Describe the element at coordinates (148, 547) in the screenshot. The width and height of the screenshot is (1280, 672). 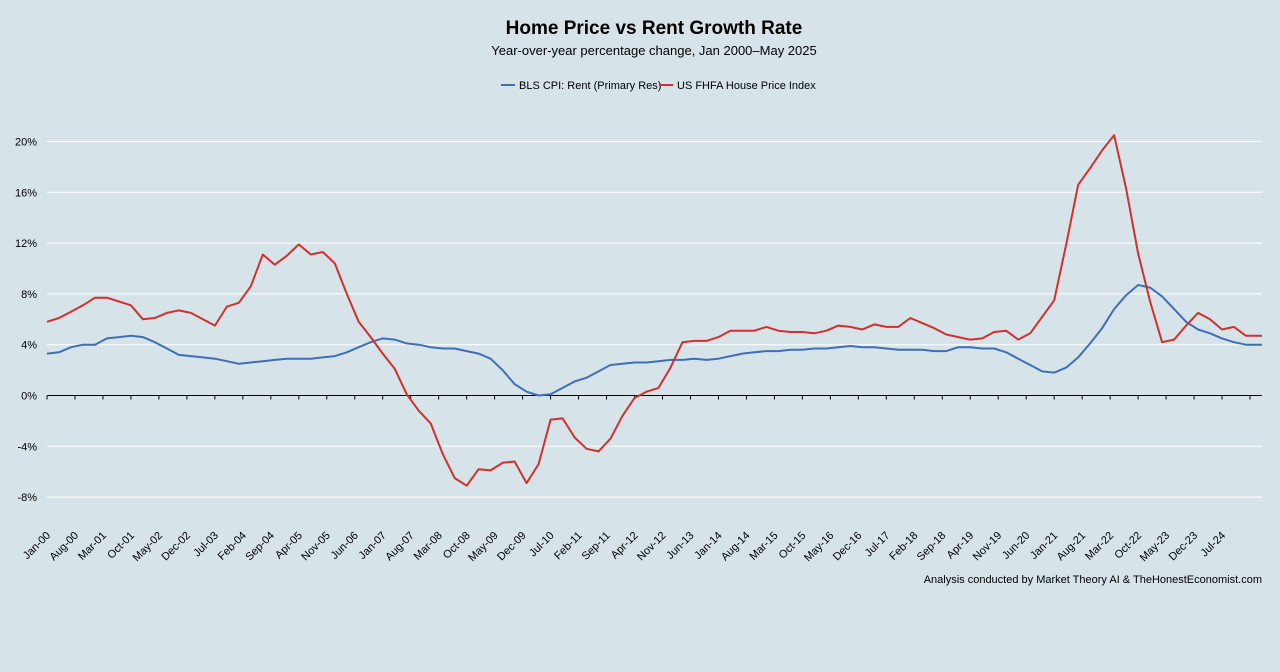
I see `x-tick-label: May-02` at that location.